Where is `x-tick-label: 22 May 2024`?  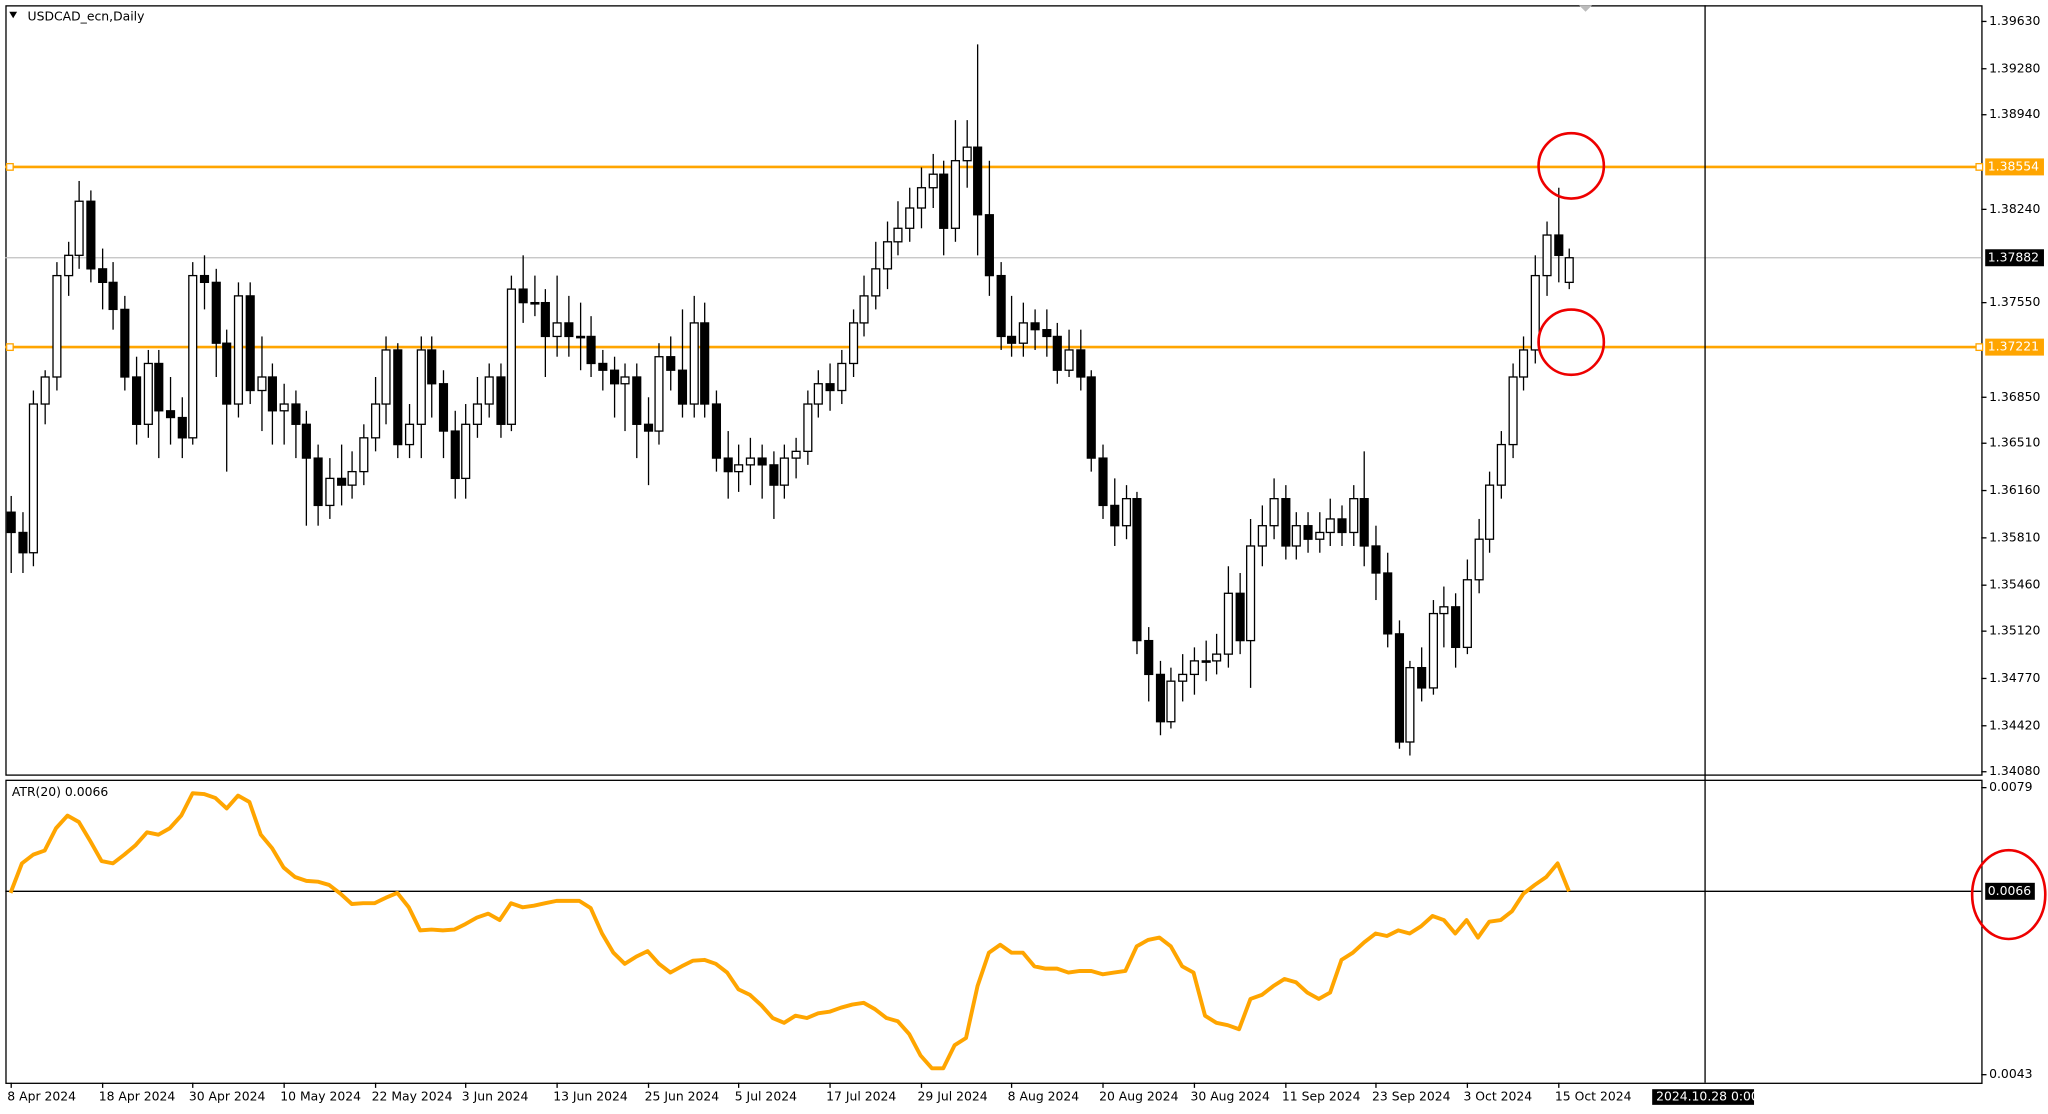
x-tick-label: 22 May 2024 is located at coordinates (412, 1096).